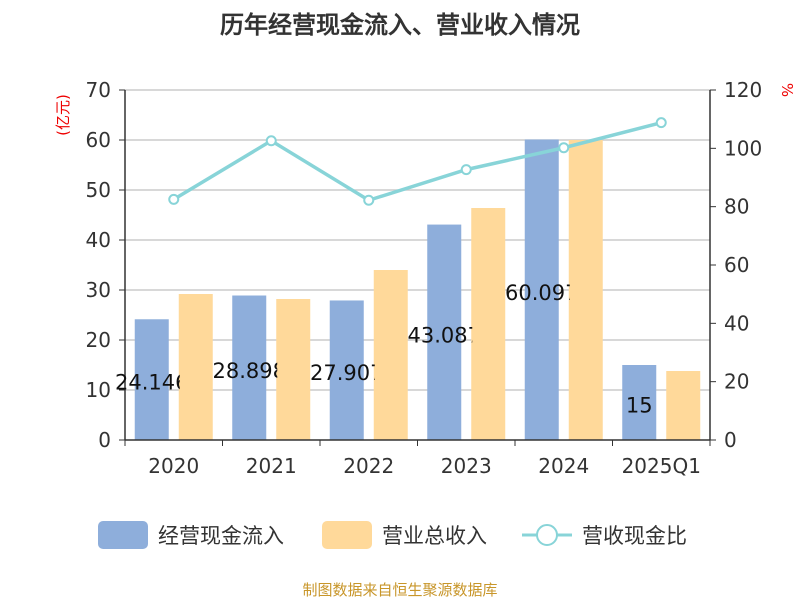 The height and width of the screenshot is (600, 800). What do you see at coordinates (271, 466) in the screenshot?
I see `x-tick-label: 2021` at bounding box center [271, 466].